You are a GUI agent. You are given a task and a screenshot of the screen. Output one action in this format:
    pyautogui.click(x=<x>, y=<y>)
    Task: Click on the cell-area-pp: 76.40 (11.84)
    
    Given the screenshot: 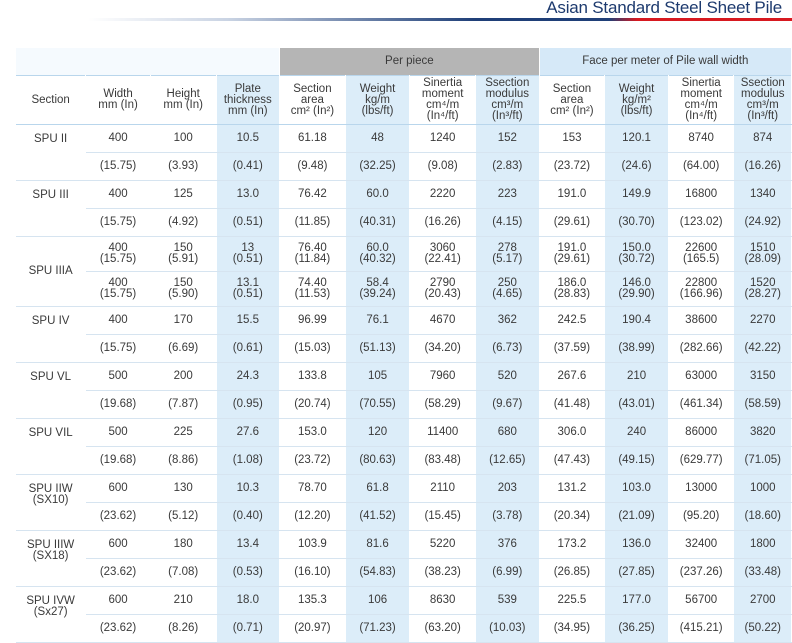 What is the action you would take?
    pyautogui.click(x=312, y=254)
    